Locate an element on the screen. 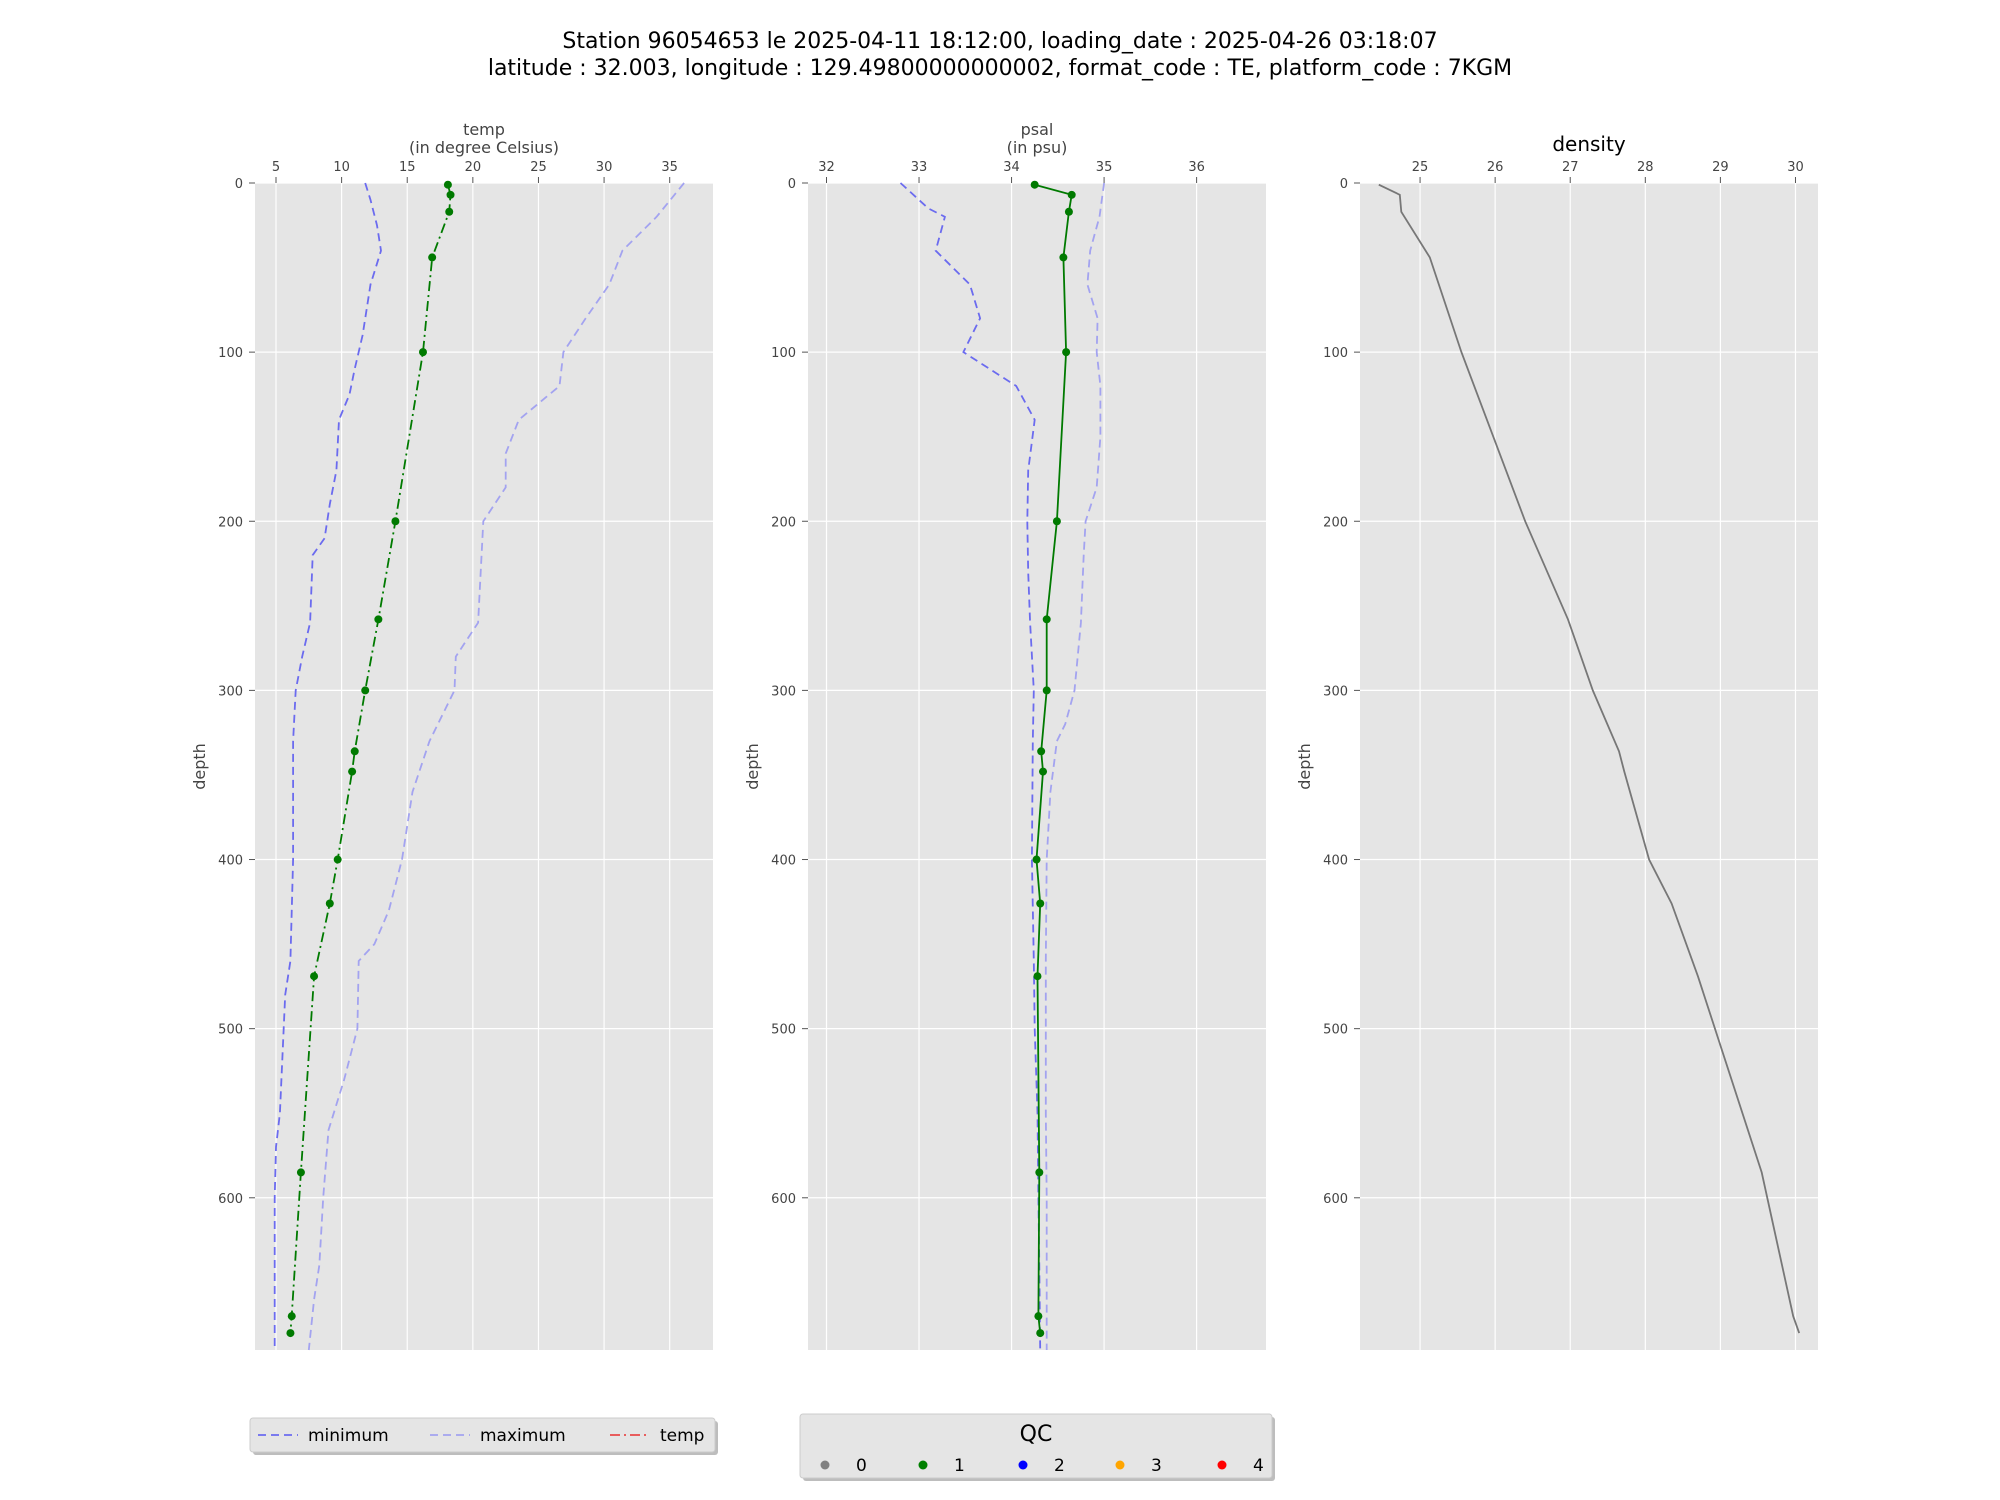 This screenshot has height=1500, width=2000. psal-y-tick-label: 200 is located at coordinates (783, 522).